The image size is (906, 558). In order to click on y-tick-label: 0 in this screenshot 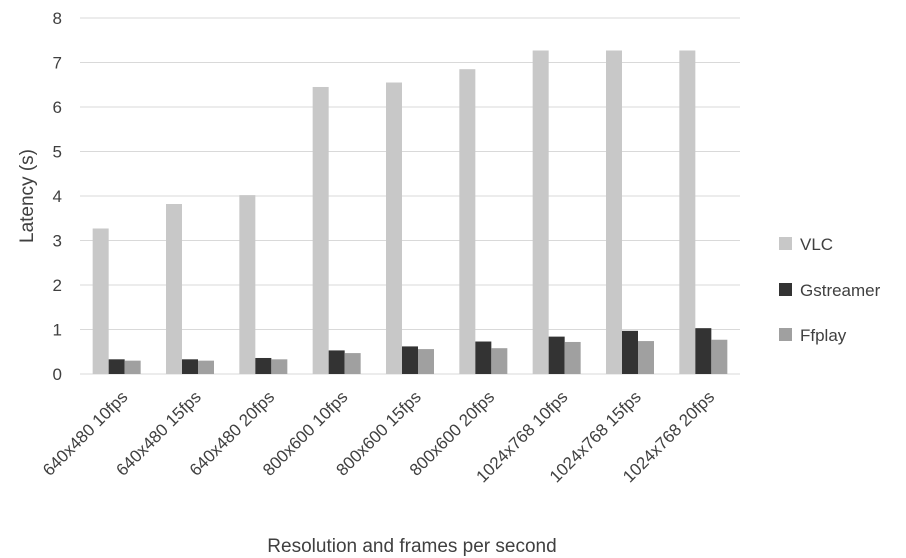, I will do `click(57, 374)`.